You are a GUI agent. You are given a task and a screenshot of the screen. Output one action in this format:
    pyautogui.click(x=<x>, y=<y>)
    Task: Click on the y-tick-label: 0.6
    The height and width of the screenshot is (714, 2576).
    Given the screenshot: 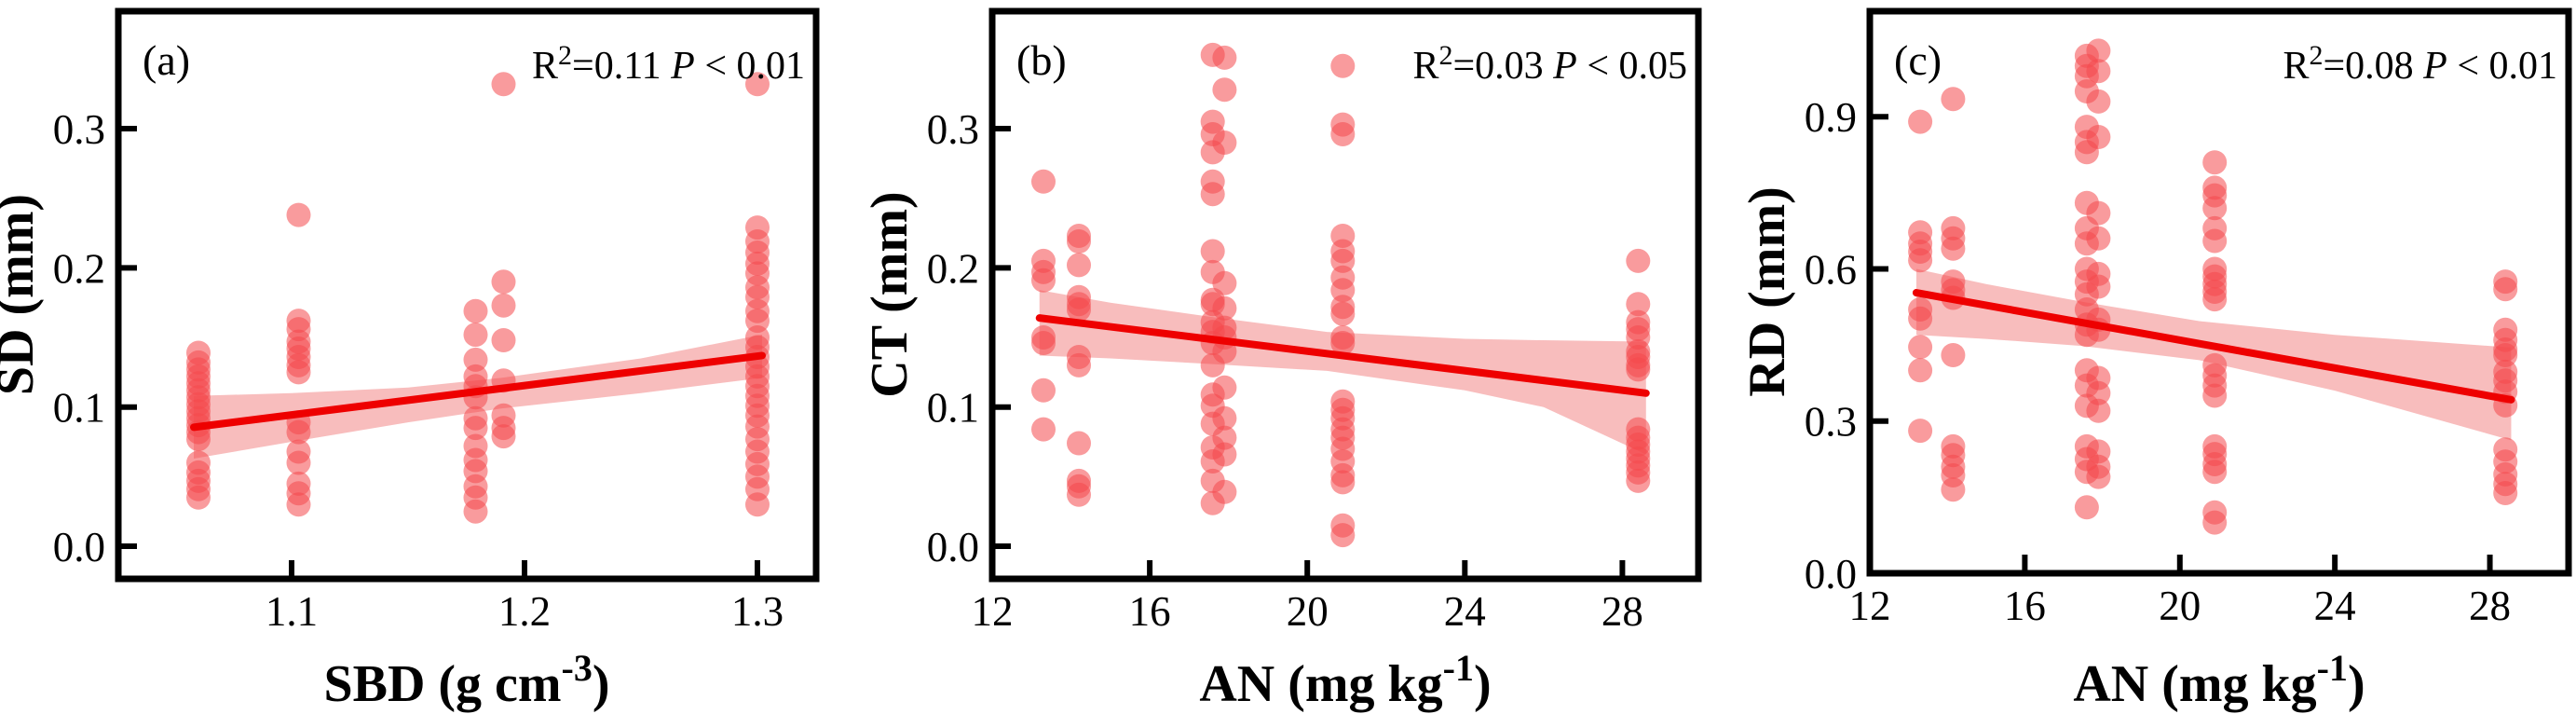 What is the action you would take?
    pyautogui.click(x=1831, y=269)
    